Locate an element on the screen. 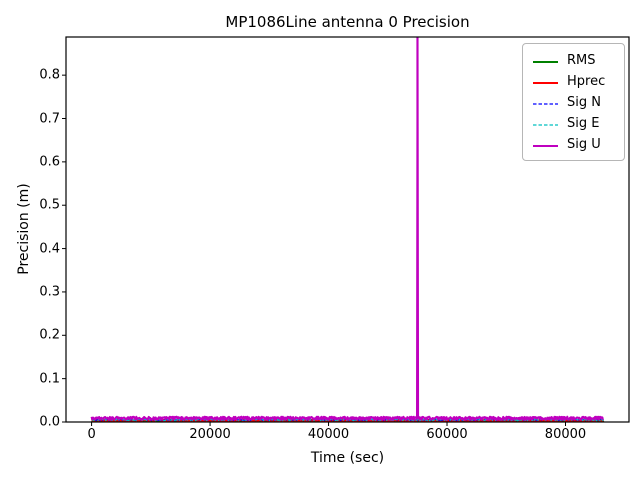 This screenshot has width=640, height=480. y-tick-label: 0.3 is located at coordinates (49, 292).